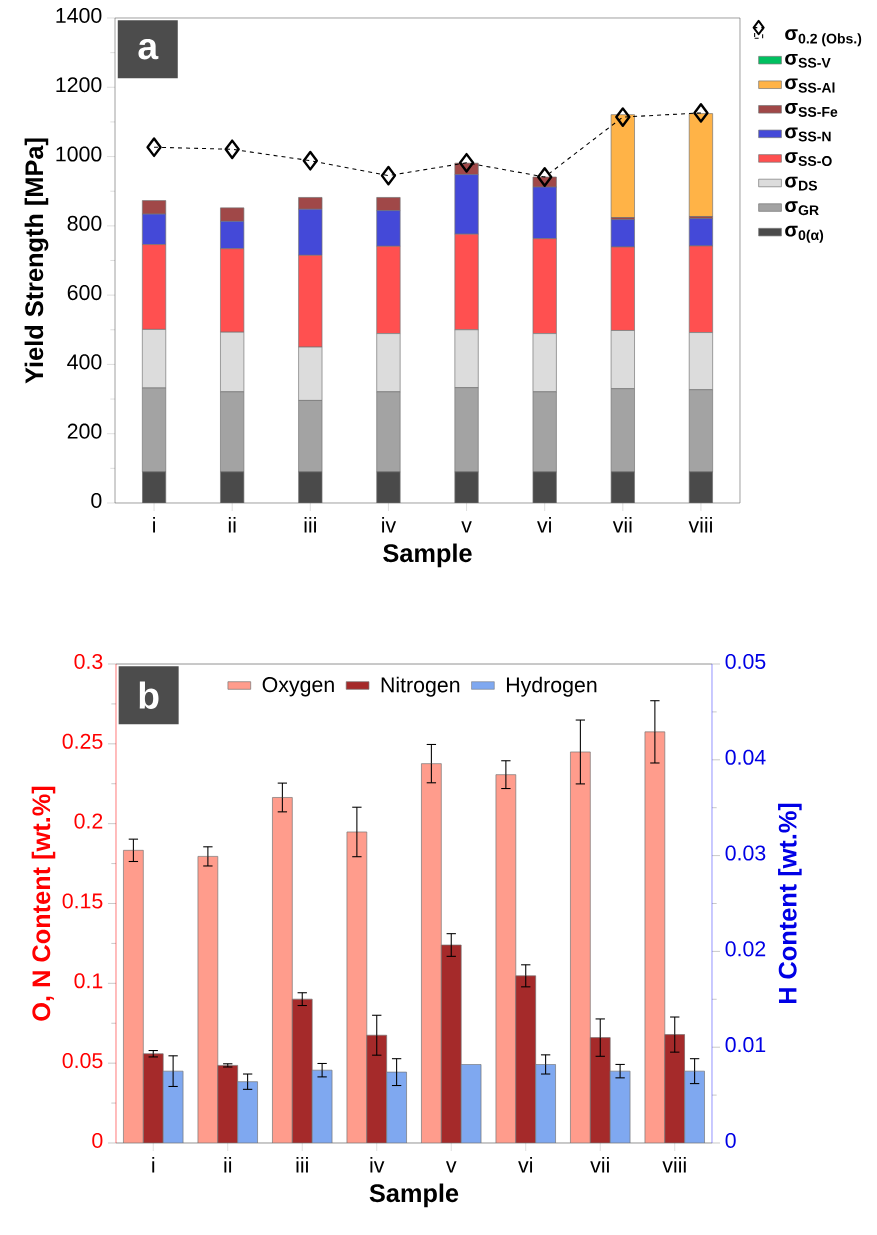 This screenshot has width=877, height=1235. Describe the element at coordinates (745, 1045) in the screenshot. I see `y2-tick-label: 0.01` at that location.